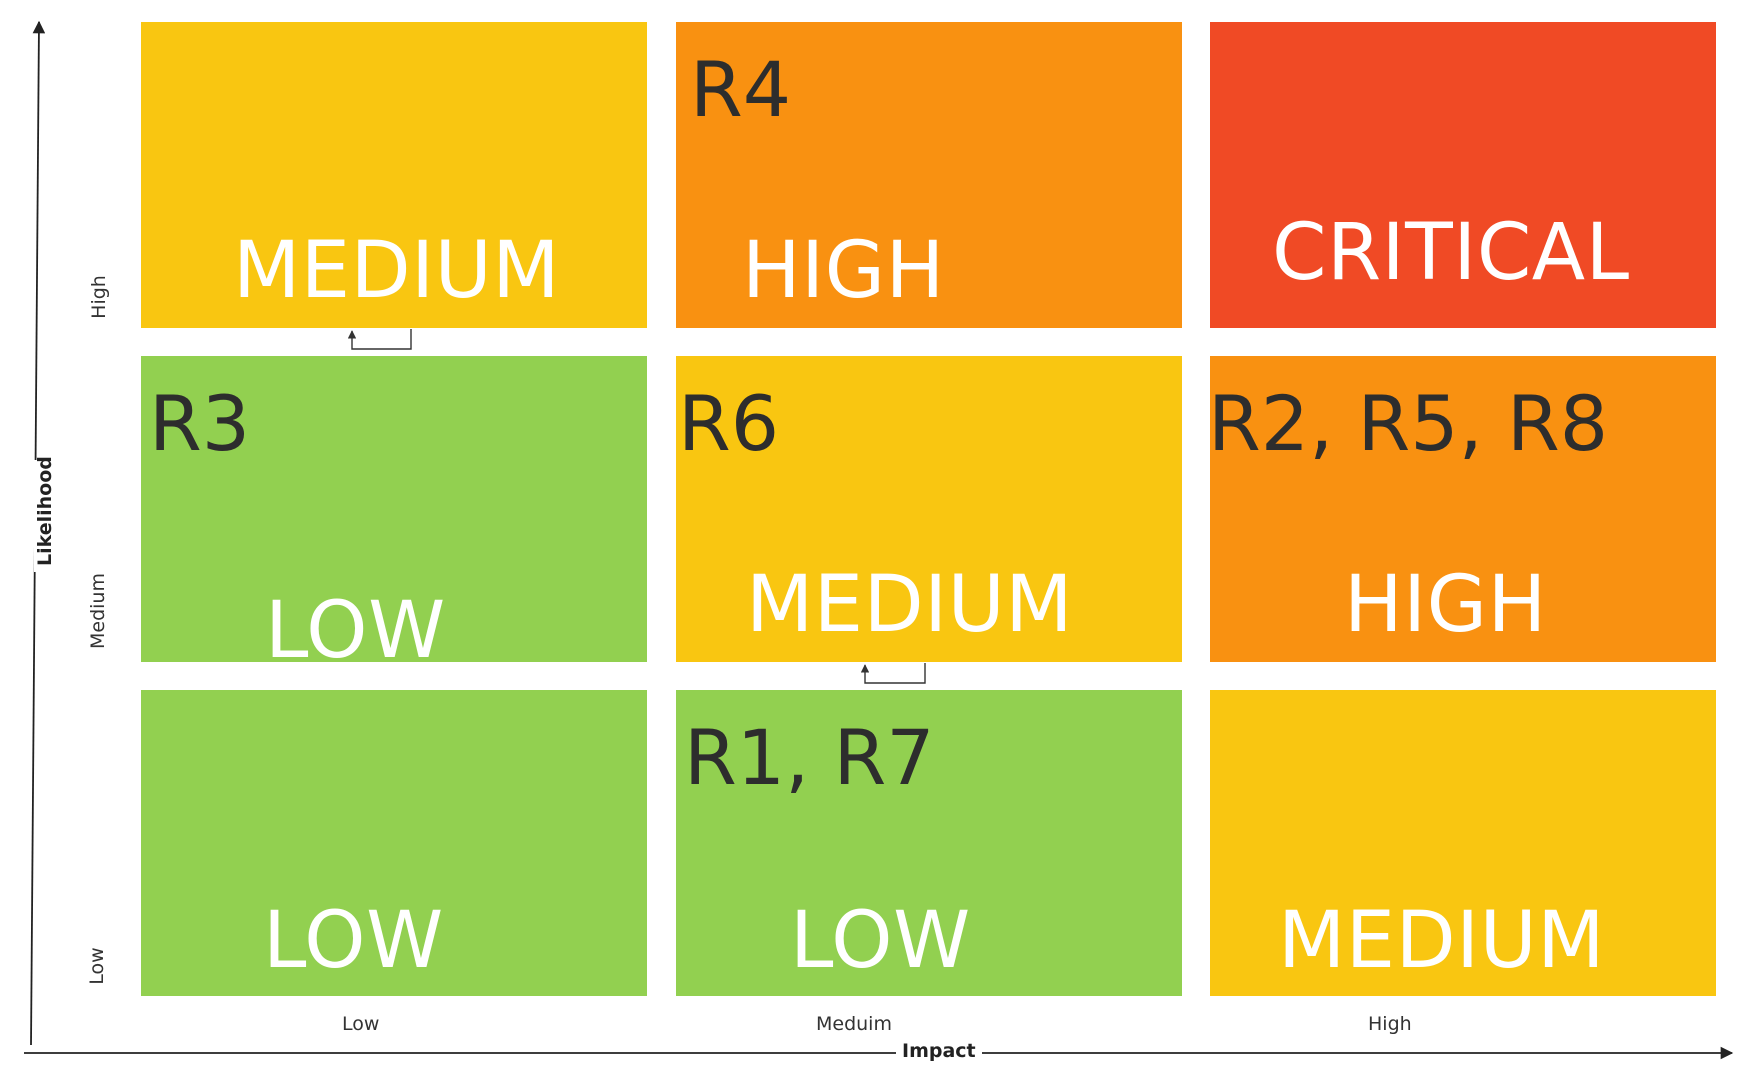  I want to click on cell-low-likelihood-medium-impact: R1, R7 LOW, so click(929, 843).